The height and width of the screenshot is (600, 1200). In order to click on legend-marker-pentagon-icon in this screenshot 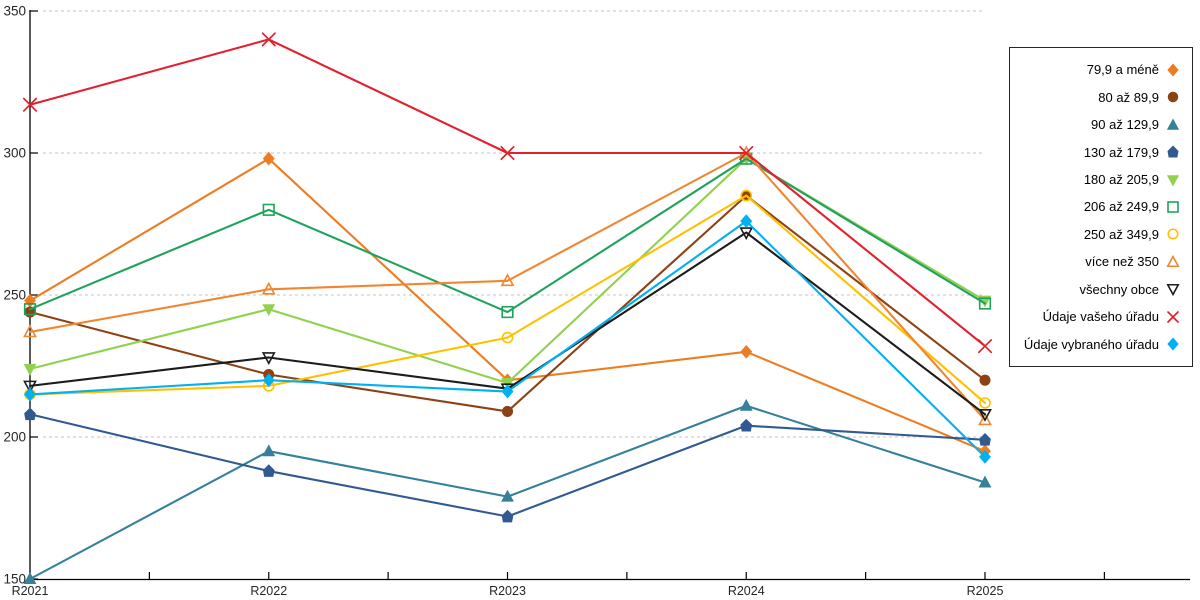, I will do `click(1173, 151)`.